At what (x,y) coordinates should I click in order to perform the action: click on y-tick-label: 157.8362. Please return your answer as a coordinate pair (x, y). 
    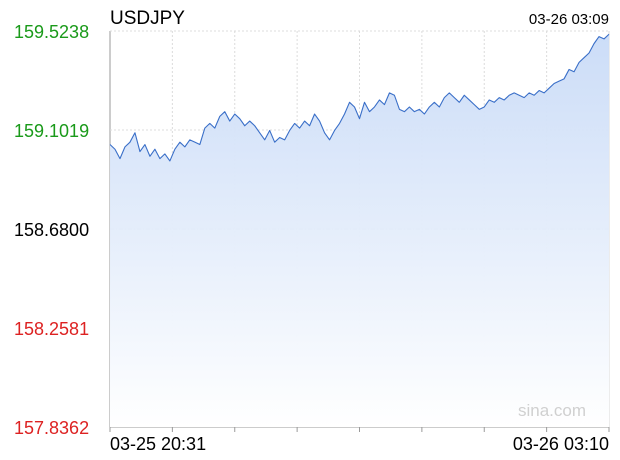
    Looking at the image, I should click on (51, 428).